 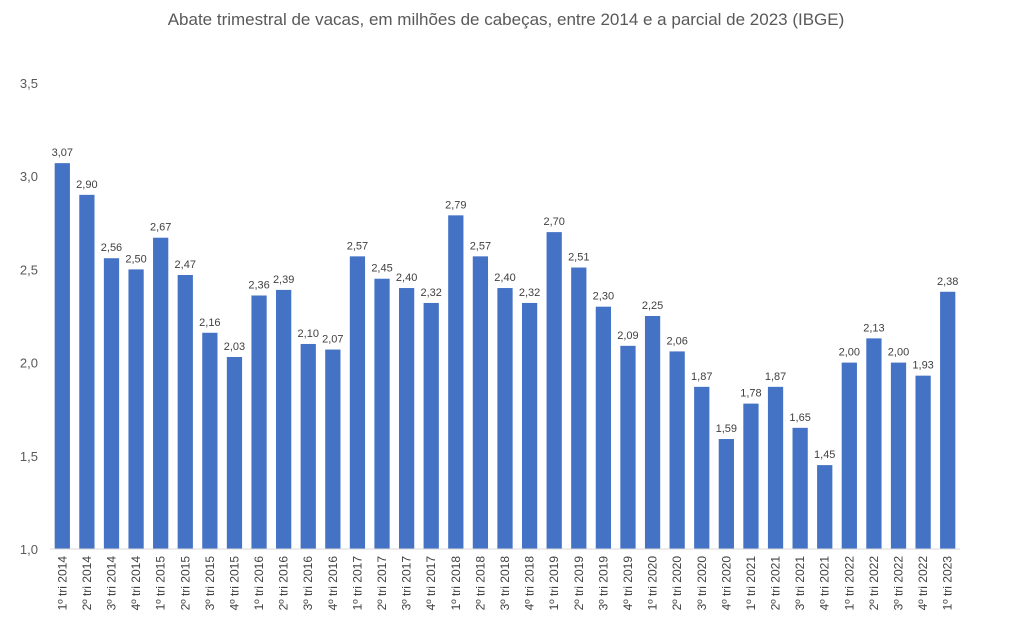 What do you see at coordinates (799, 418) in the screenshot?
I see `data-label: 1,65` at bounding box center [799, 418].